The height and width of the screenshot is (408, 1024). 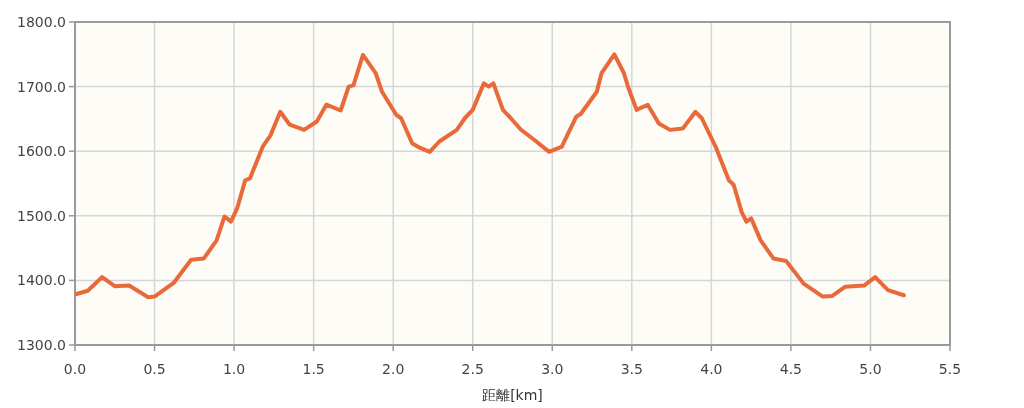 I want to click on y-tick-label: 1300.0, so click(x=41, y=345).